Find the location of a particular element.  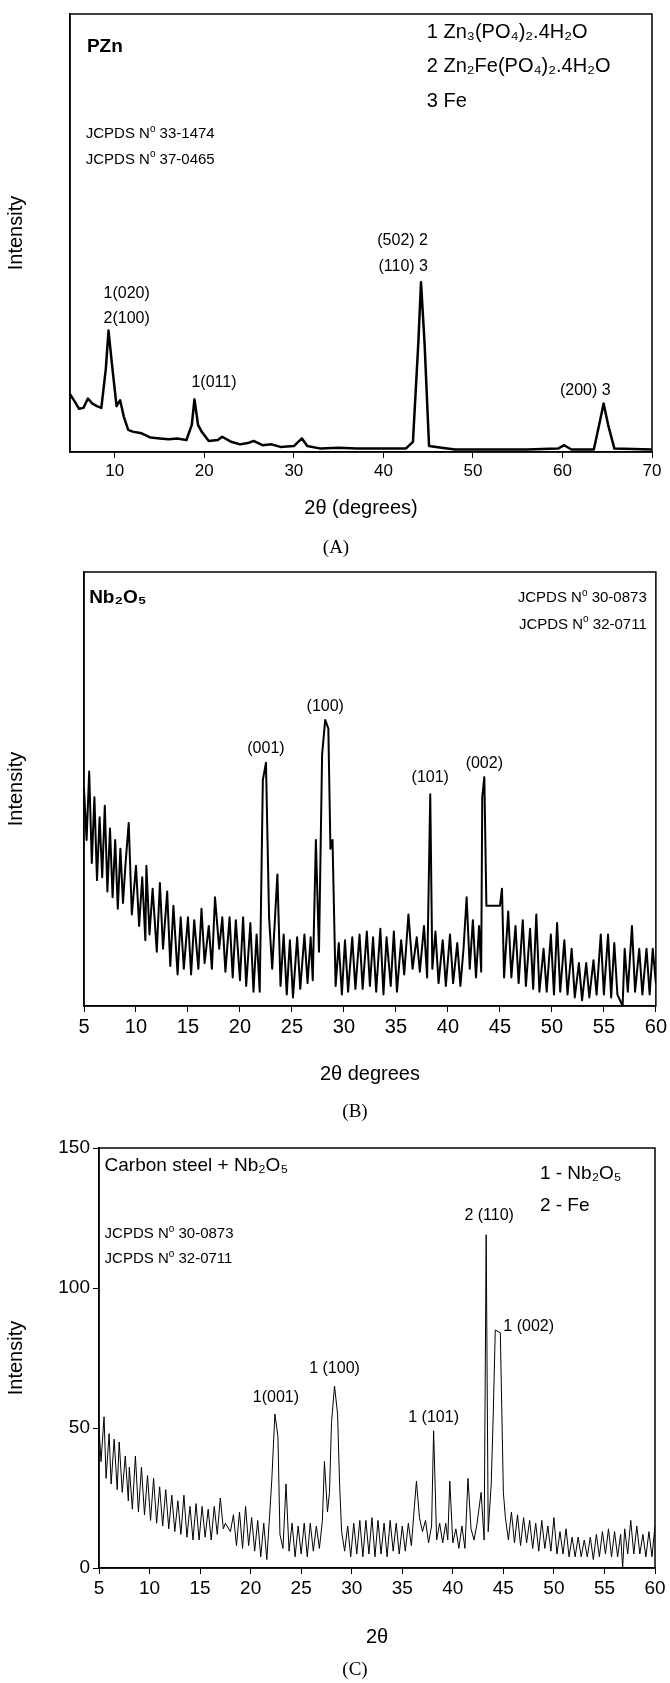

y-tick-label: 50 is located at coordinates (79, 1427).